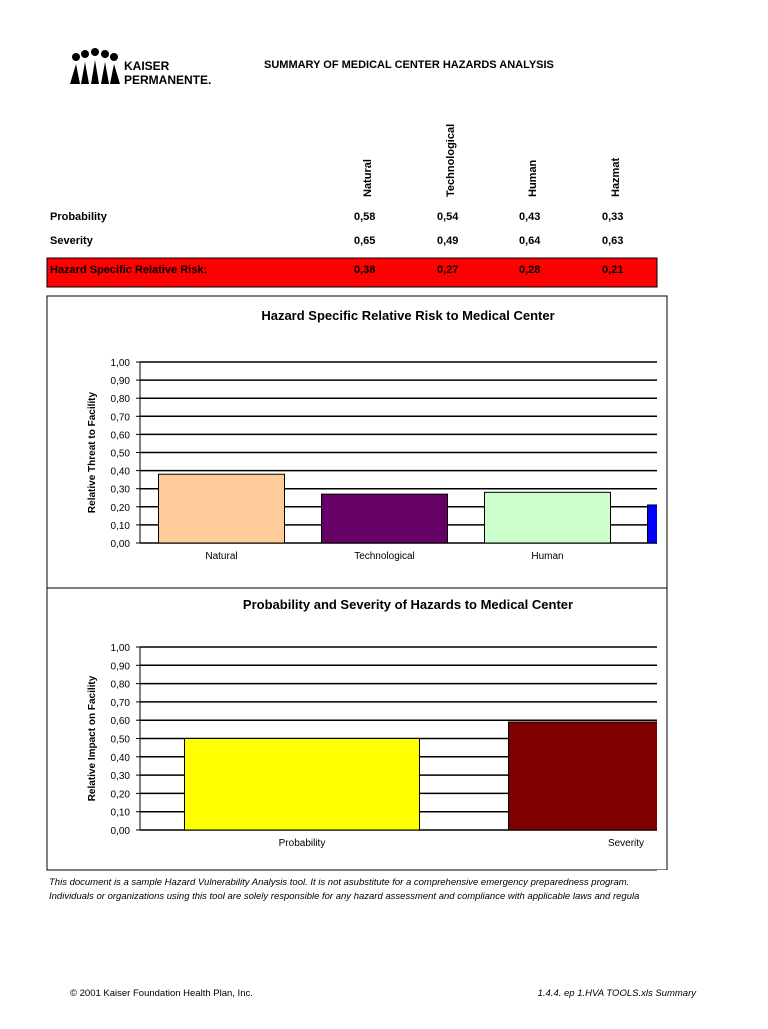  I want to click on logo, so click(95, 66).